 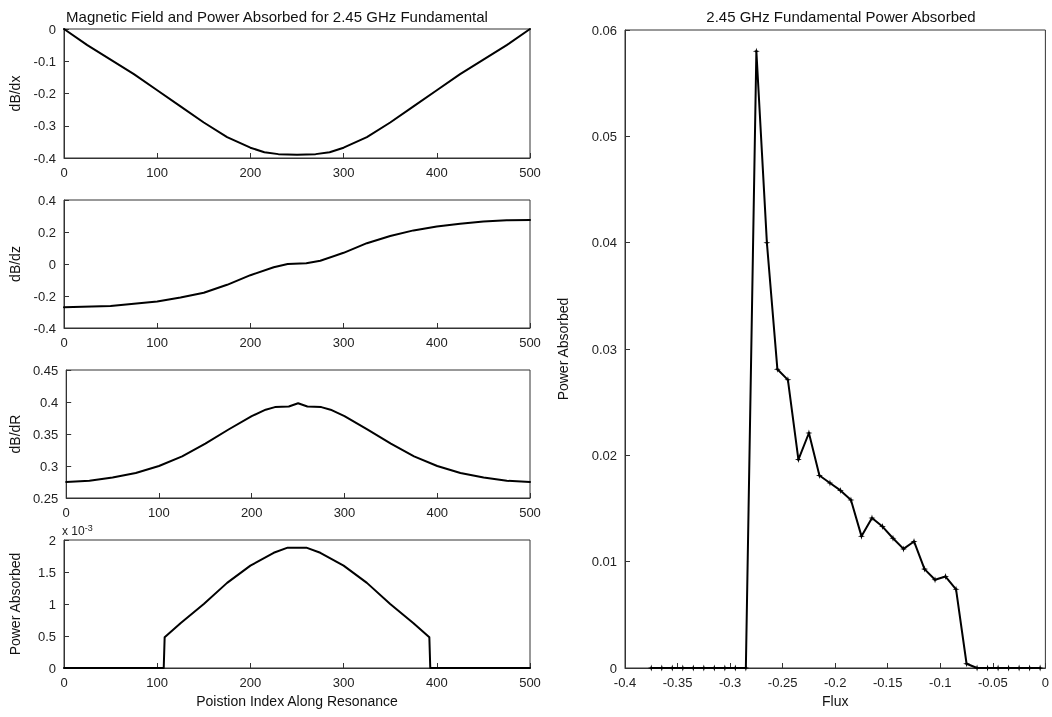 I want to click on x-axis-title: Flux, so click(x=835, y=700).